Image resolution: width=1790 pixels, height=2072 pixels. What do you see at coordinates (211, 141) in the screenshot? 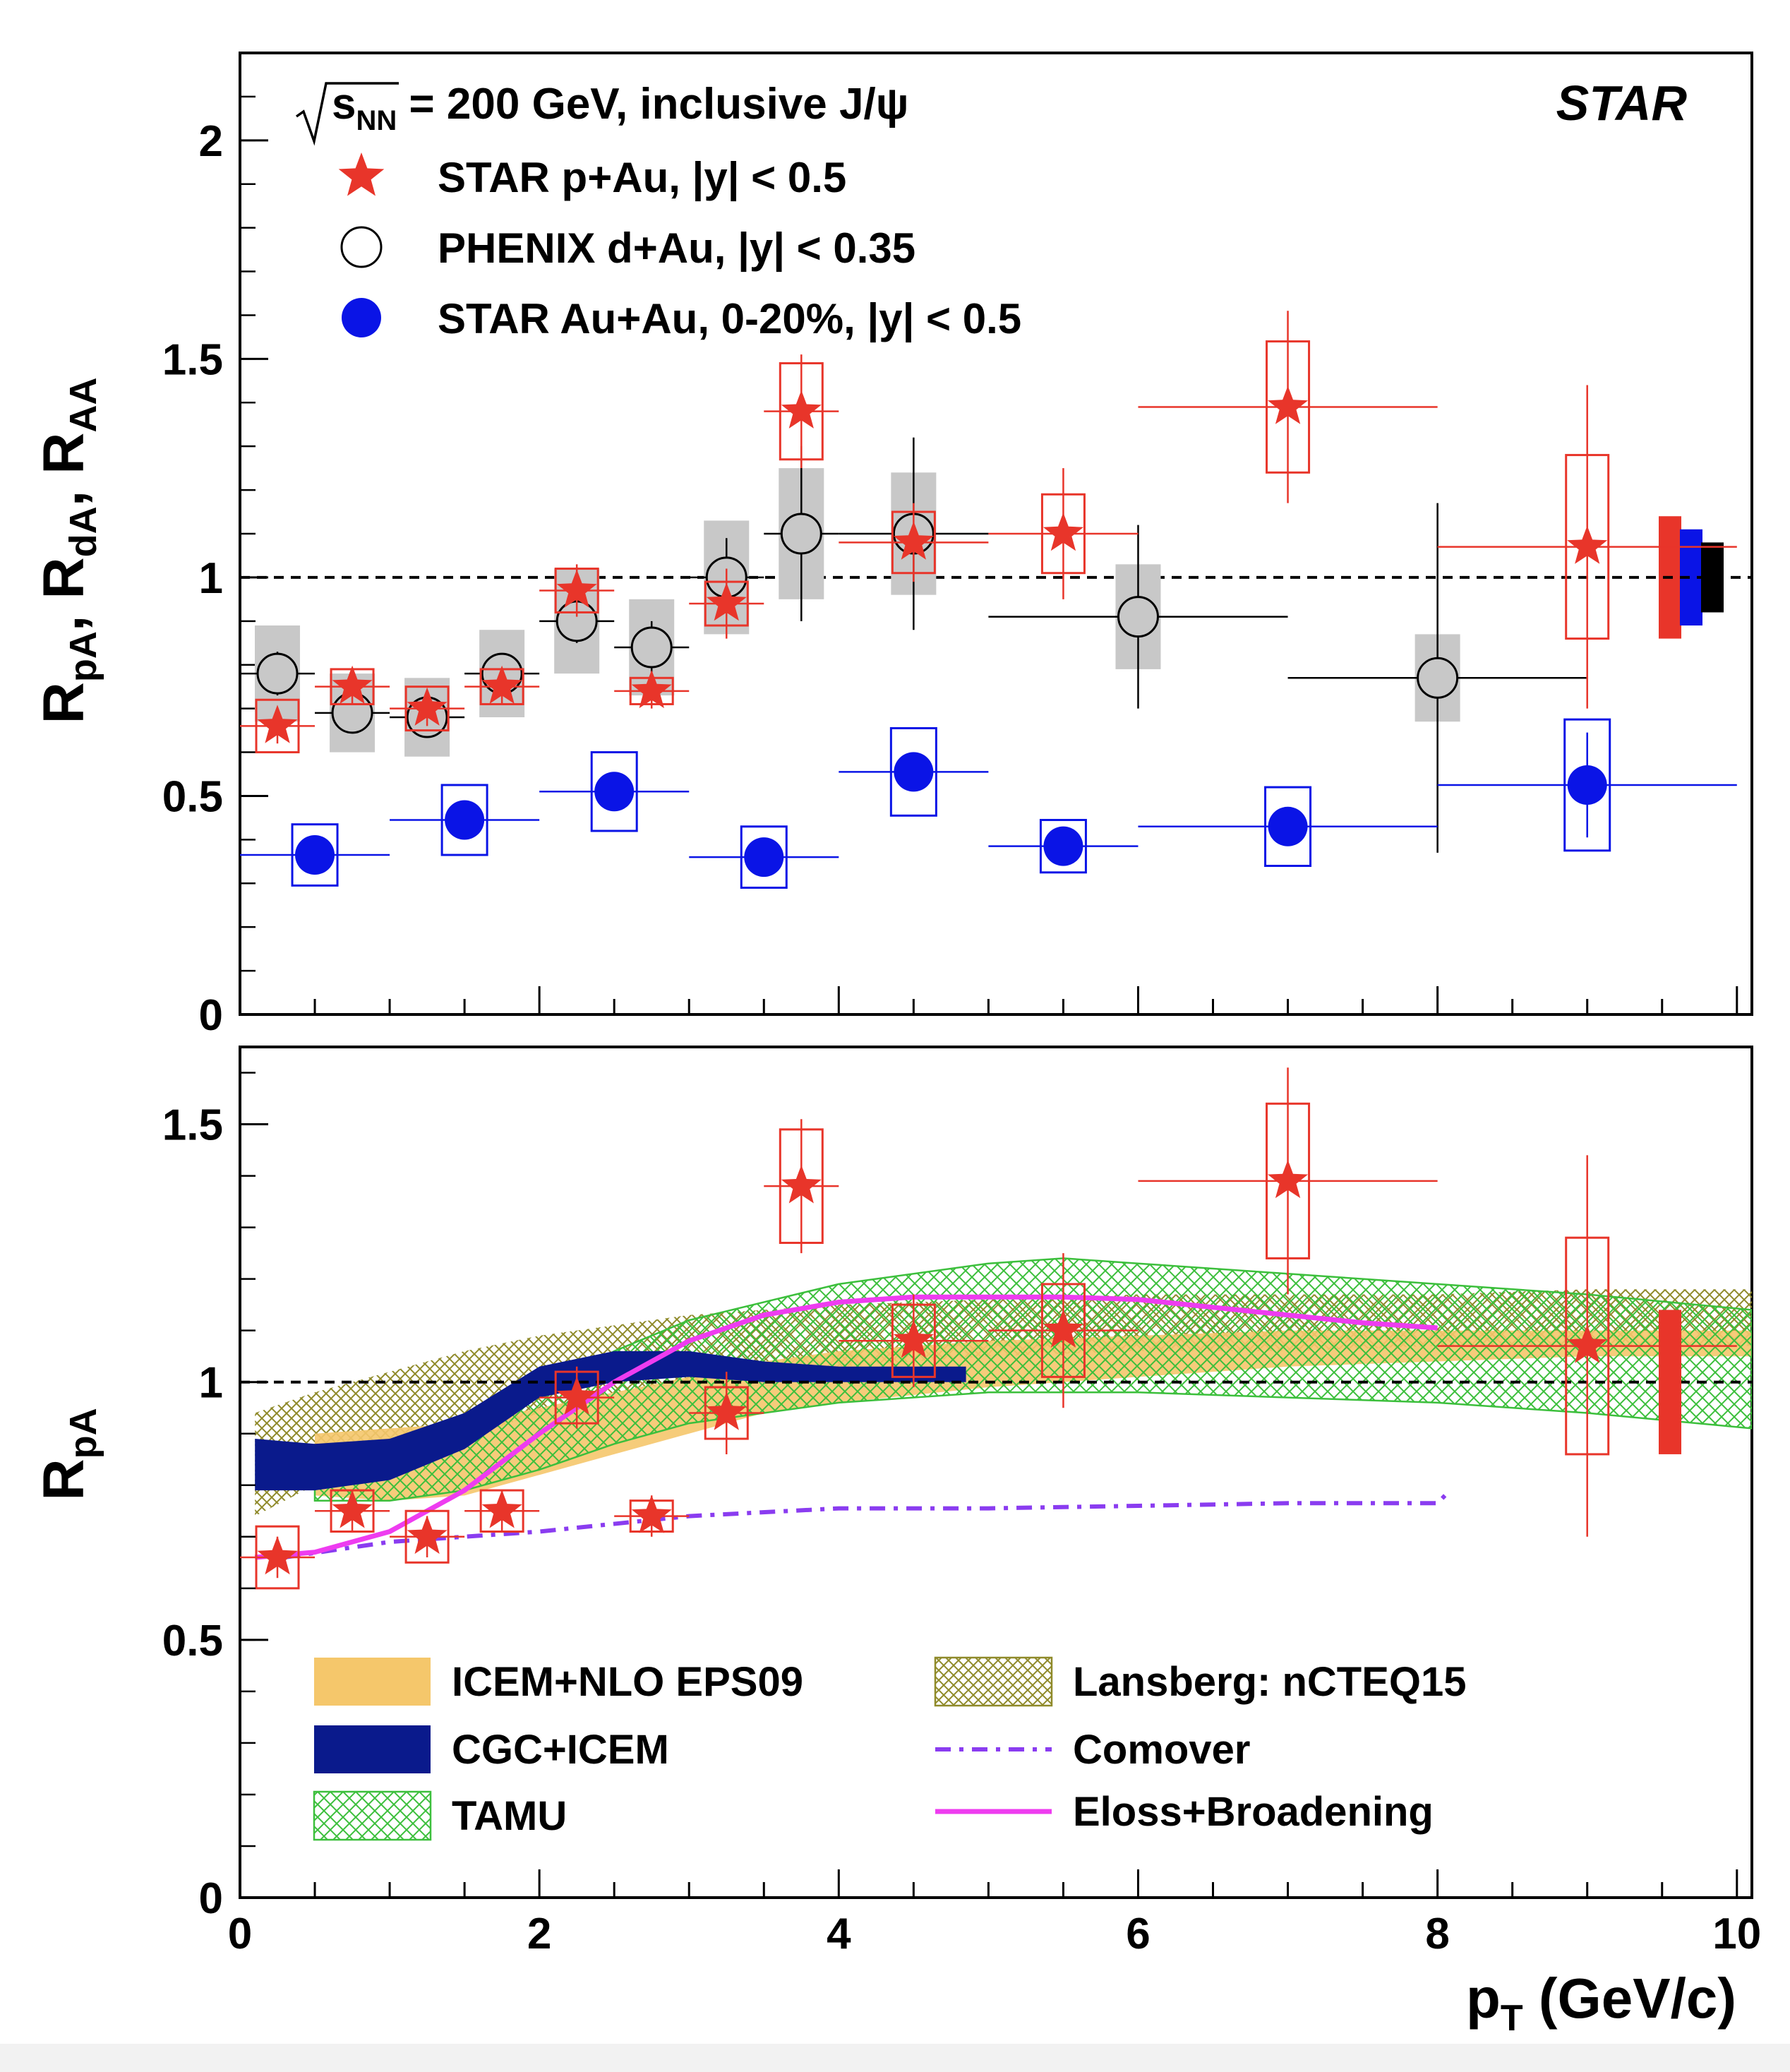
I see `y-tick-label: 2` at bounding box center [211, 141].